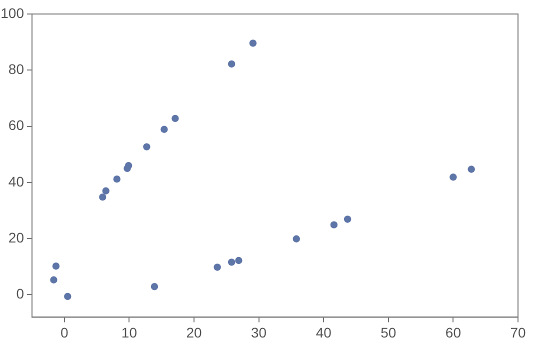 Image resolution: width=540 pixels, height=347 pixels. I want to click on x-tick-label: 40, so click(324, 332).